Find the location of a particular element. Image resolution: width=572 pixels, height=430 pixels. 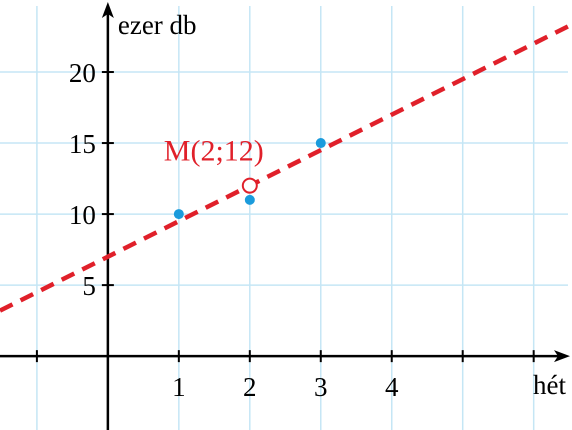

y-tick-label: 20 is located at coordinates (82, 73).